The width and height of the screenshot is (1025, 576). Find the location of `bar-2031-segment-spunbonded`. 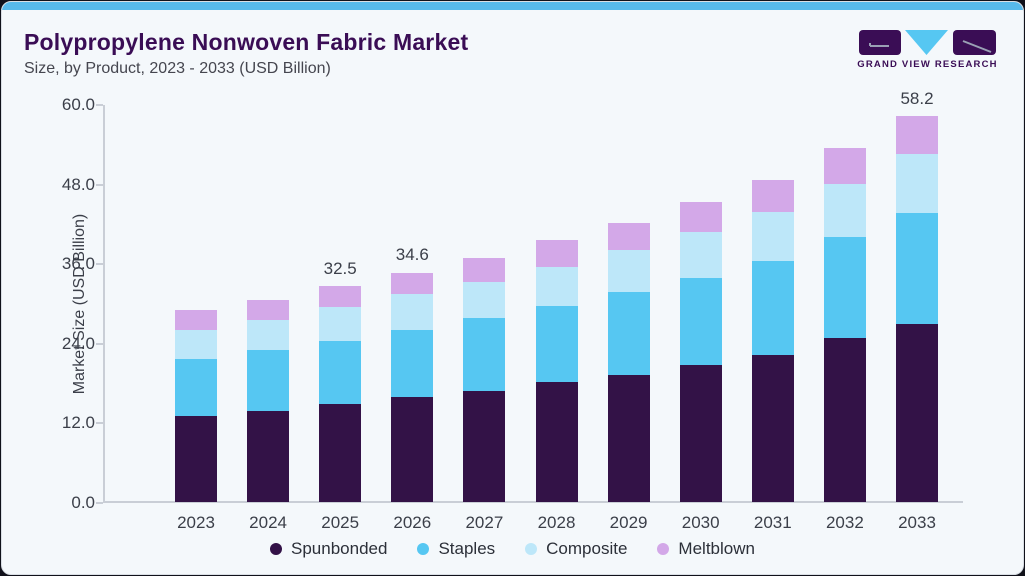

bar-2031-segment-spunbonded is located at coordinates (772, 428).